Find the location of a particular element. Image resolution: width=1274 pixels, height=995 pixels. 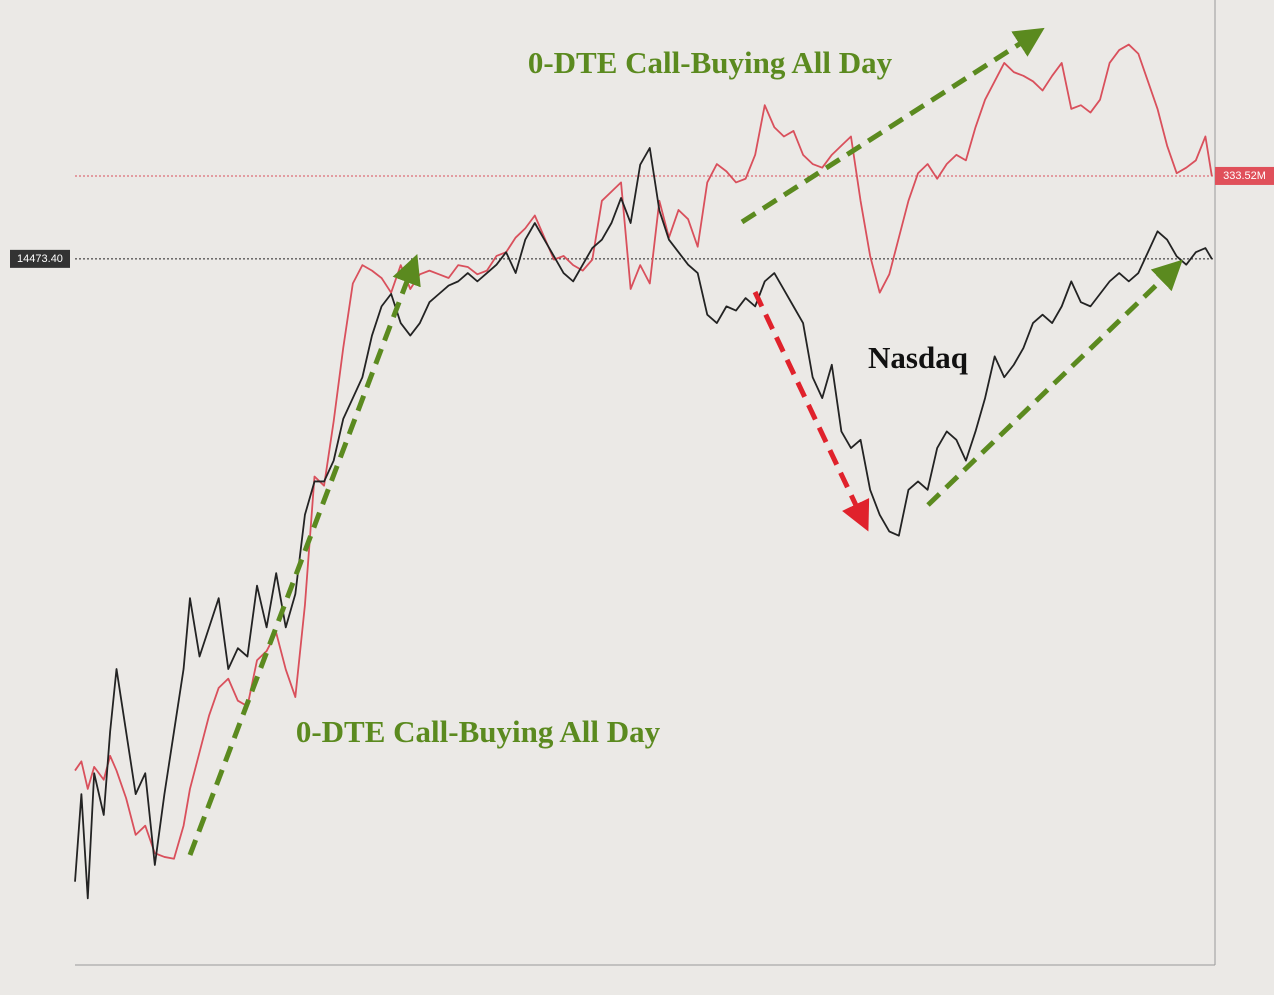

annotation: Nasdaq is located at coordinates (918, 357).